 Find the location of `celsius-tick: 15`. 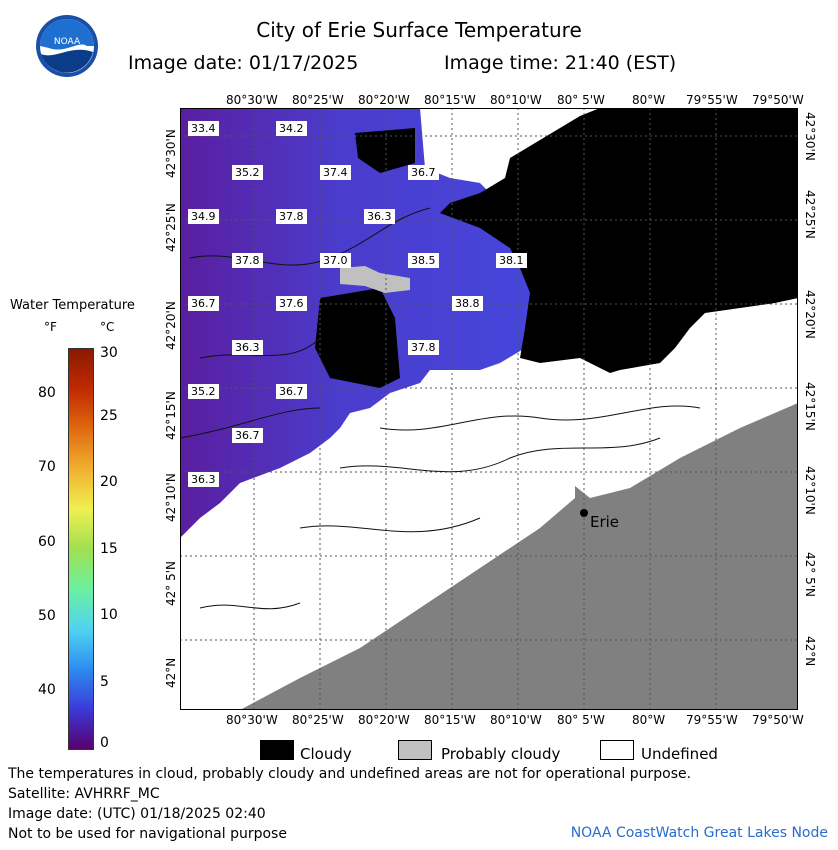

celsius-tick: 15 is located at coordinates (109, 549).